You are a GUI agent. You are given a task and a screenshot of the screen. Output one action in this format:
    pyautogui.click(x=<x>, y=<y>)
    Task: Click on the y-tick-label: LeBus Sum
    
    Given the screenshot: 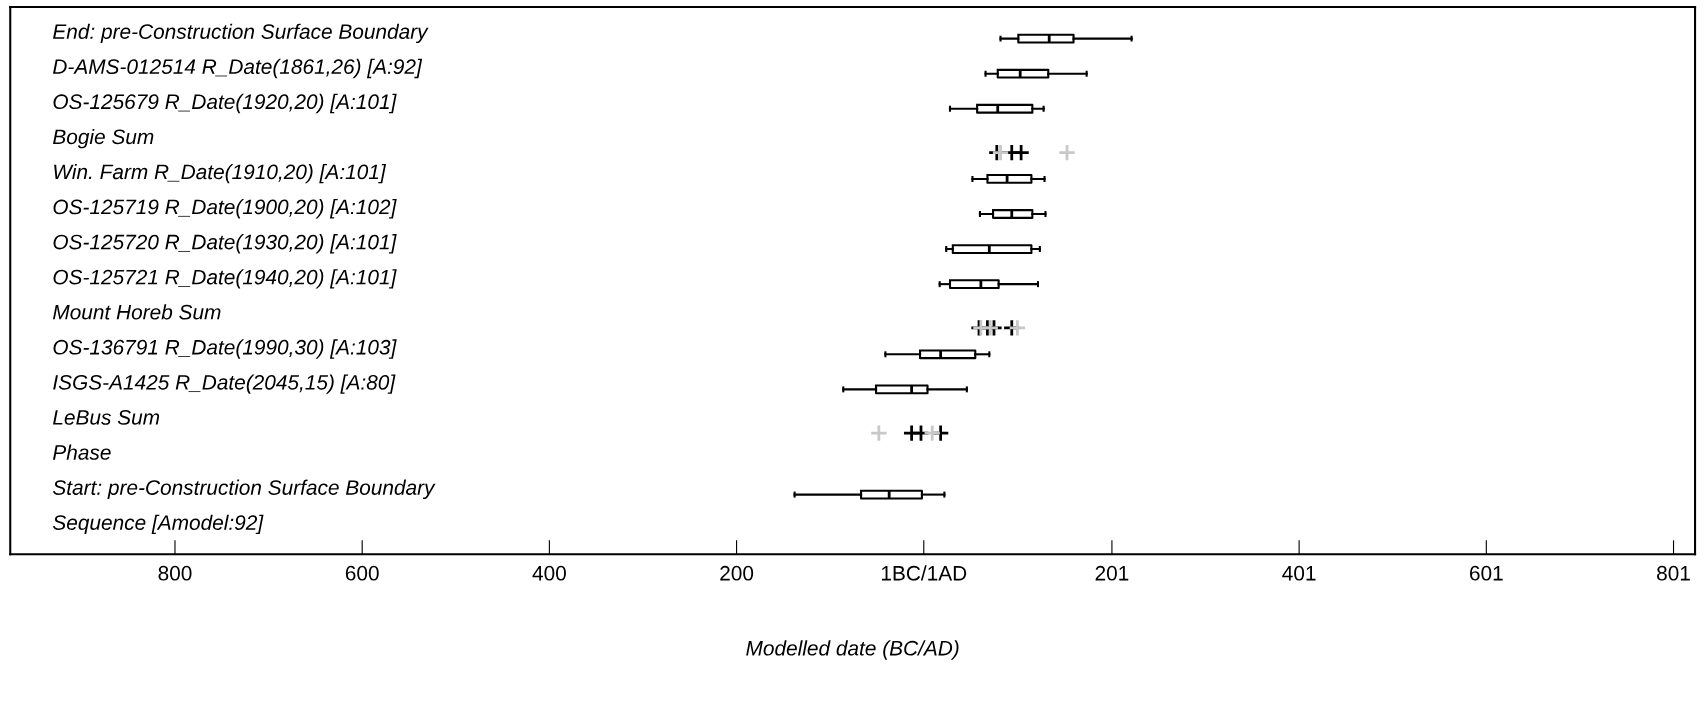 What is the action you would take?
    pyautogui.click(x=106, y=417)
    